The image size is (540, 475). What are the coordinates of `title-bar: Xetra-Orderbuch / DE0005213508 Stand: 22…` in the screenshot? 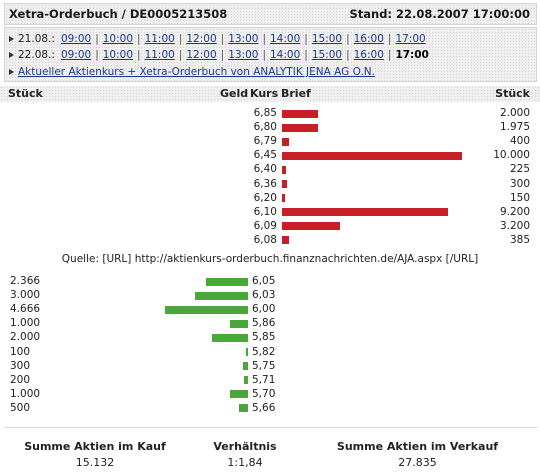 It's located at (270, 14).